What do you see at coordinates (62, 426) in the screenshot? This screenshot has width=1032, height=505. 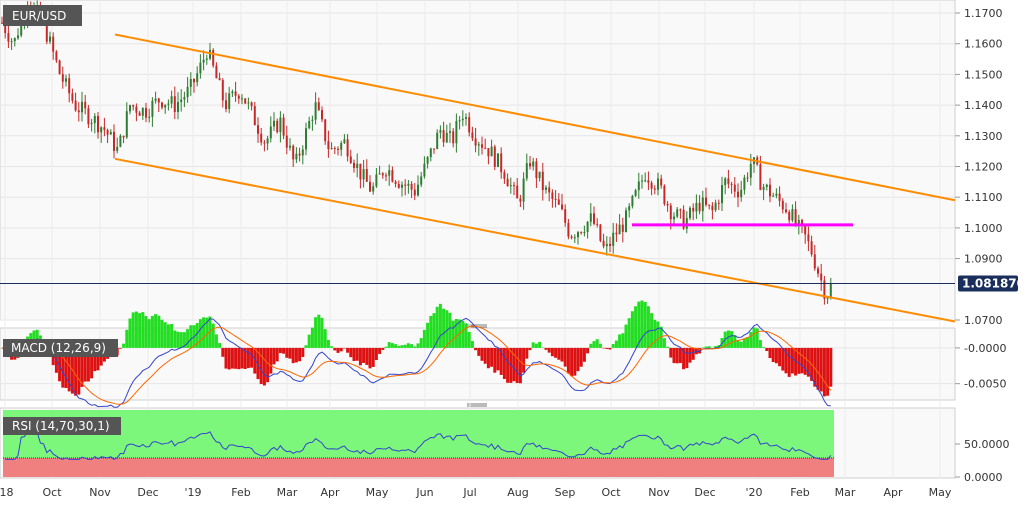 I see `rsi-tag` at bounding box center [62, 426].